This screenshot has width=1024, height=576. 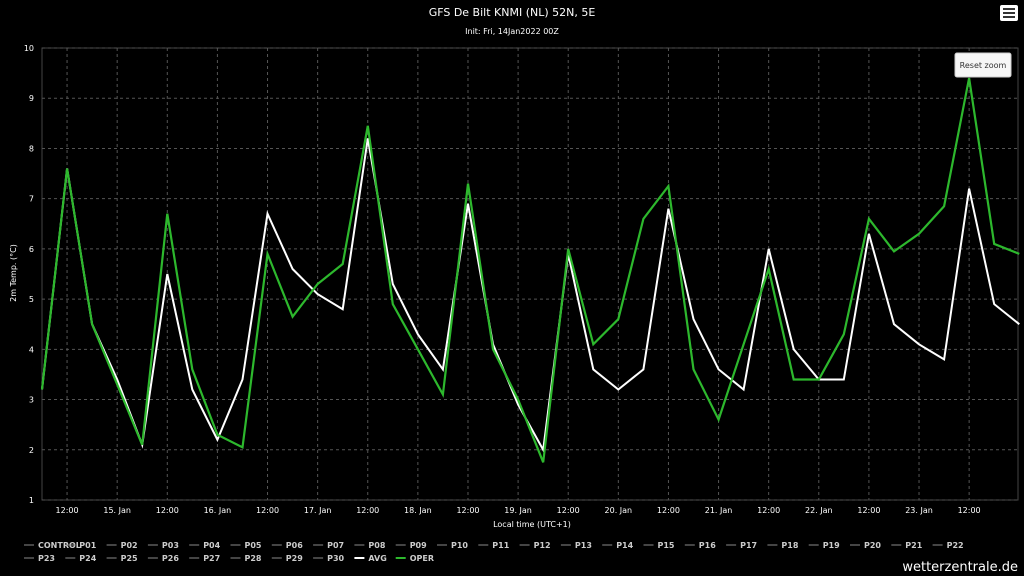 I want to click on legend-item-p22: P22, so click(x=948, y=545).